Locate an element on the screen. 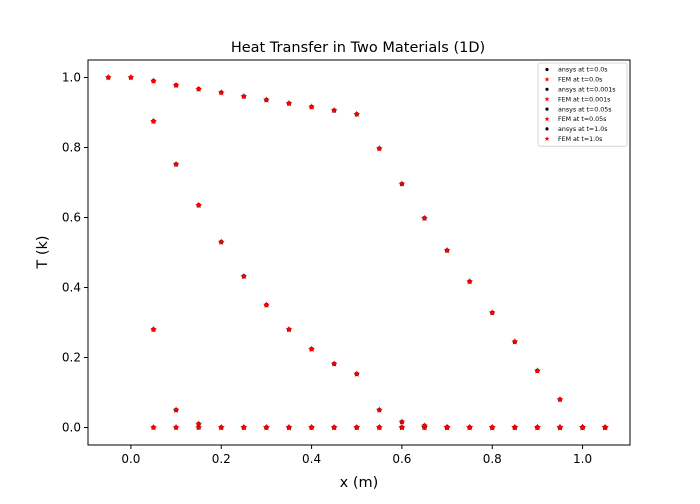 The width and height of the screenshot is (700, 504). y-tick-label: 0.4 is located at coordinates (71, 288).